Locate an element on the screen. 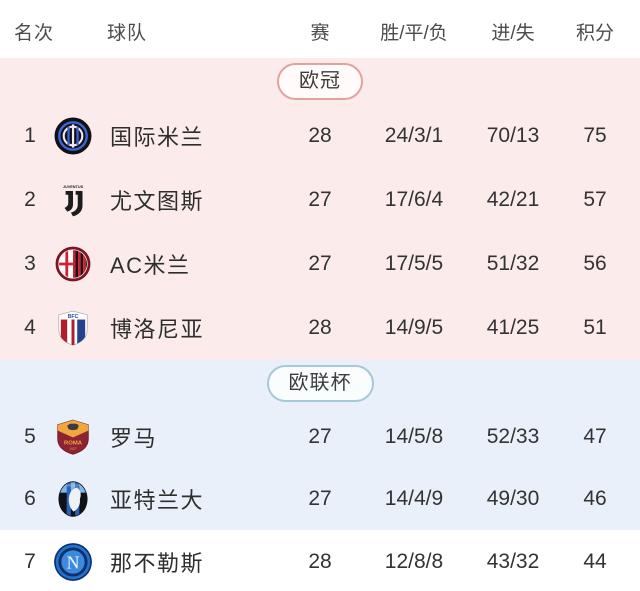 The image size is (640, 591). table-row-7: 7 N 那不勒斯 28 12/8/8 43/32 44 is located at coordinates (320, 560).